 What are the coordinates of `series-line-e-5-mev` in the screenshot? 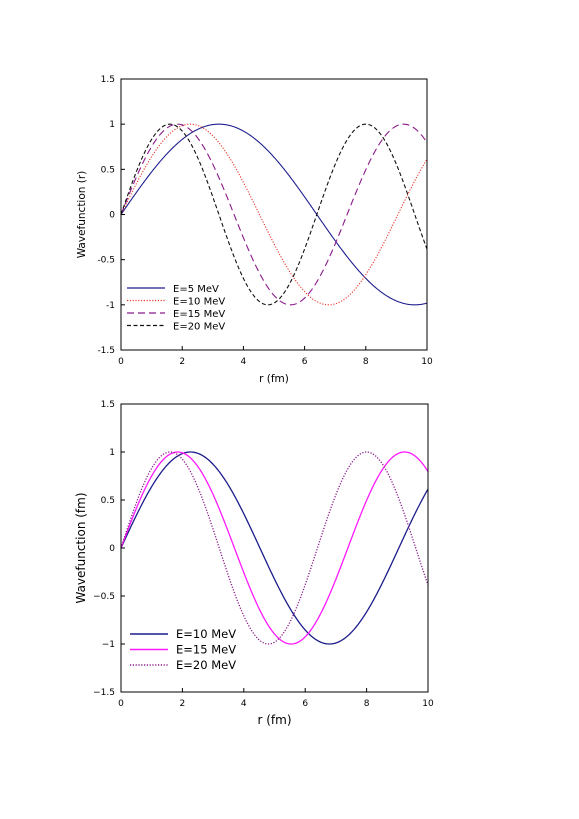 It's located at (274, 214).